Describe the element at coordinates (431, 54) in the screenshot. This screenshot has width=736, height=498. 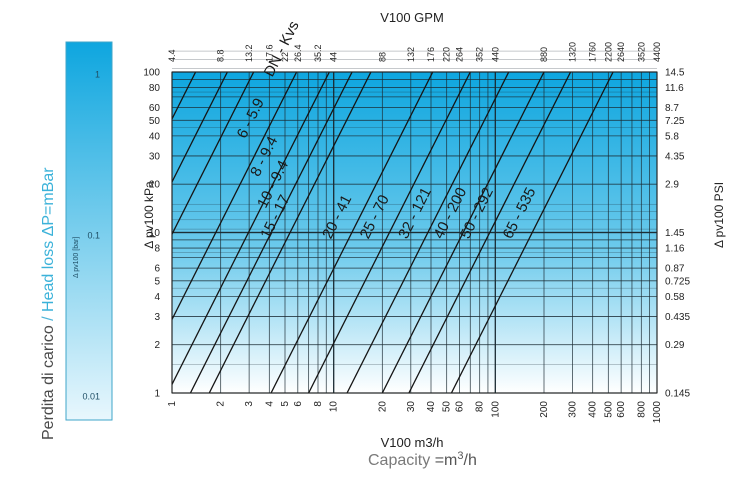
I see `top-tick-label: 176` at that location.